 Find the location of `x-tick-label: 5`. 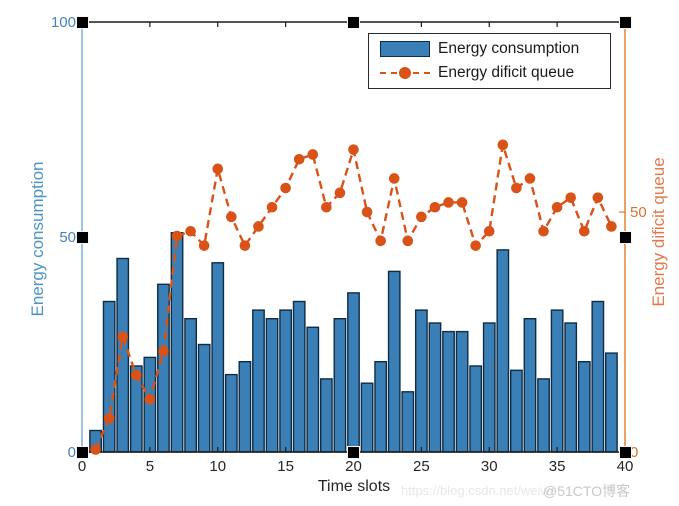

x-tick-label: 5 is located at coordinates (150, 466).